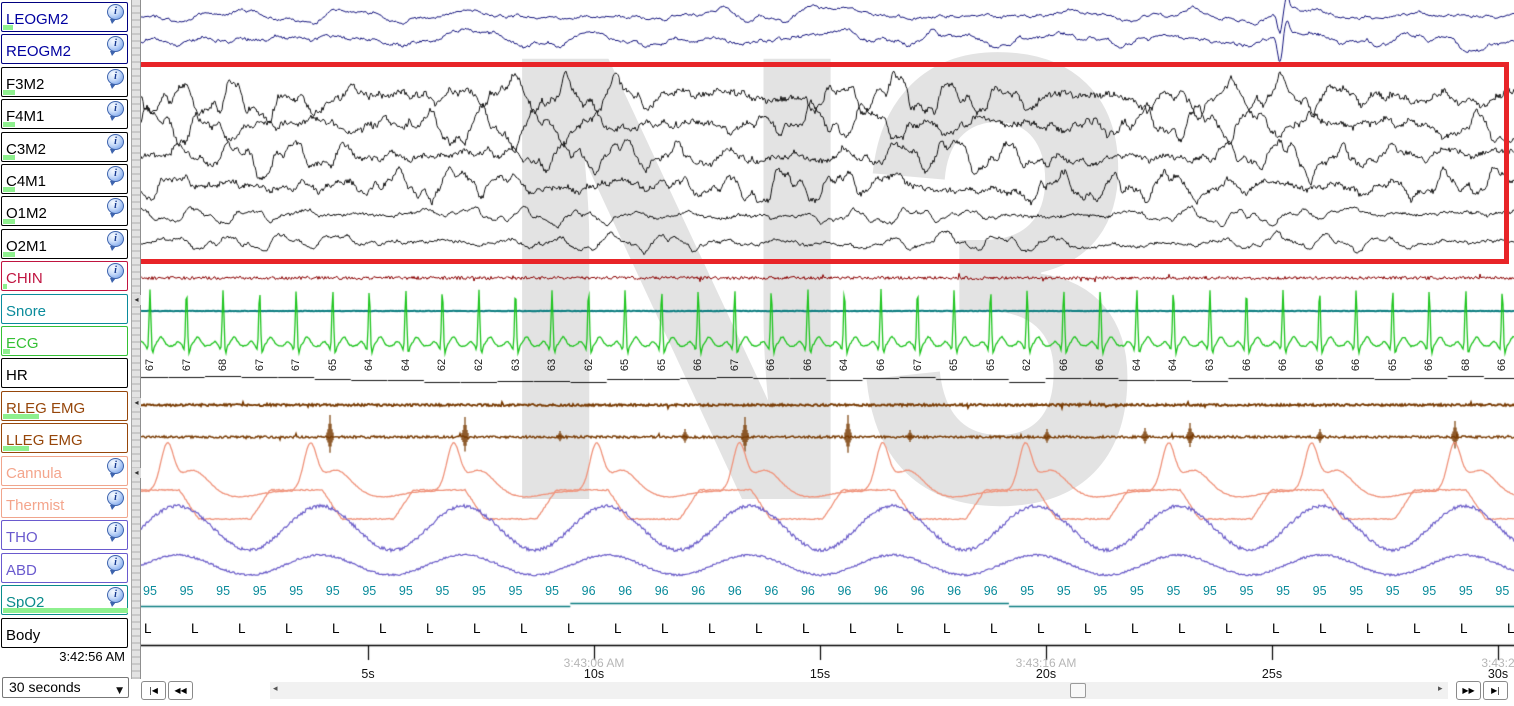 The image size is (1514, 706). What do you see at coordinates (515, 365) in the screenshot?
I see `hr-value: 63` at bounding box center [515, 365].